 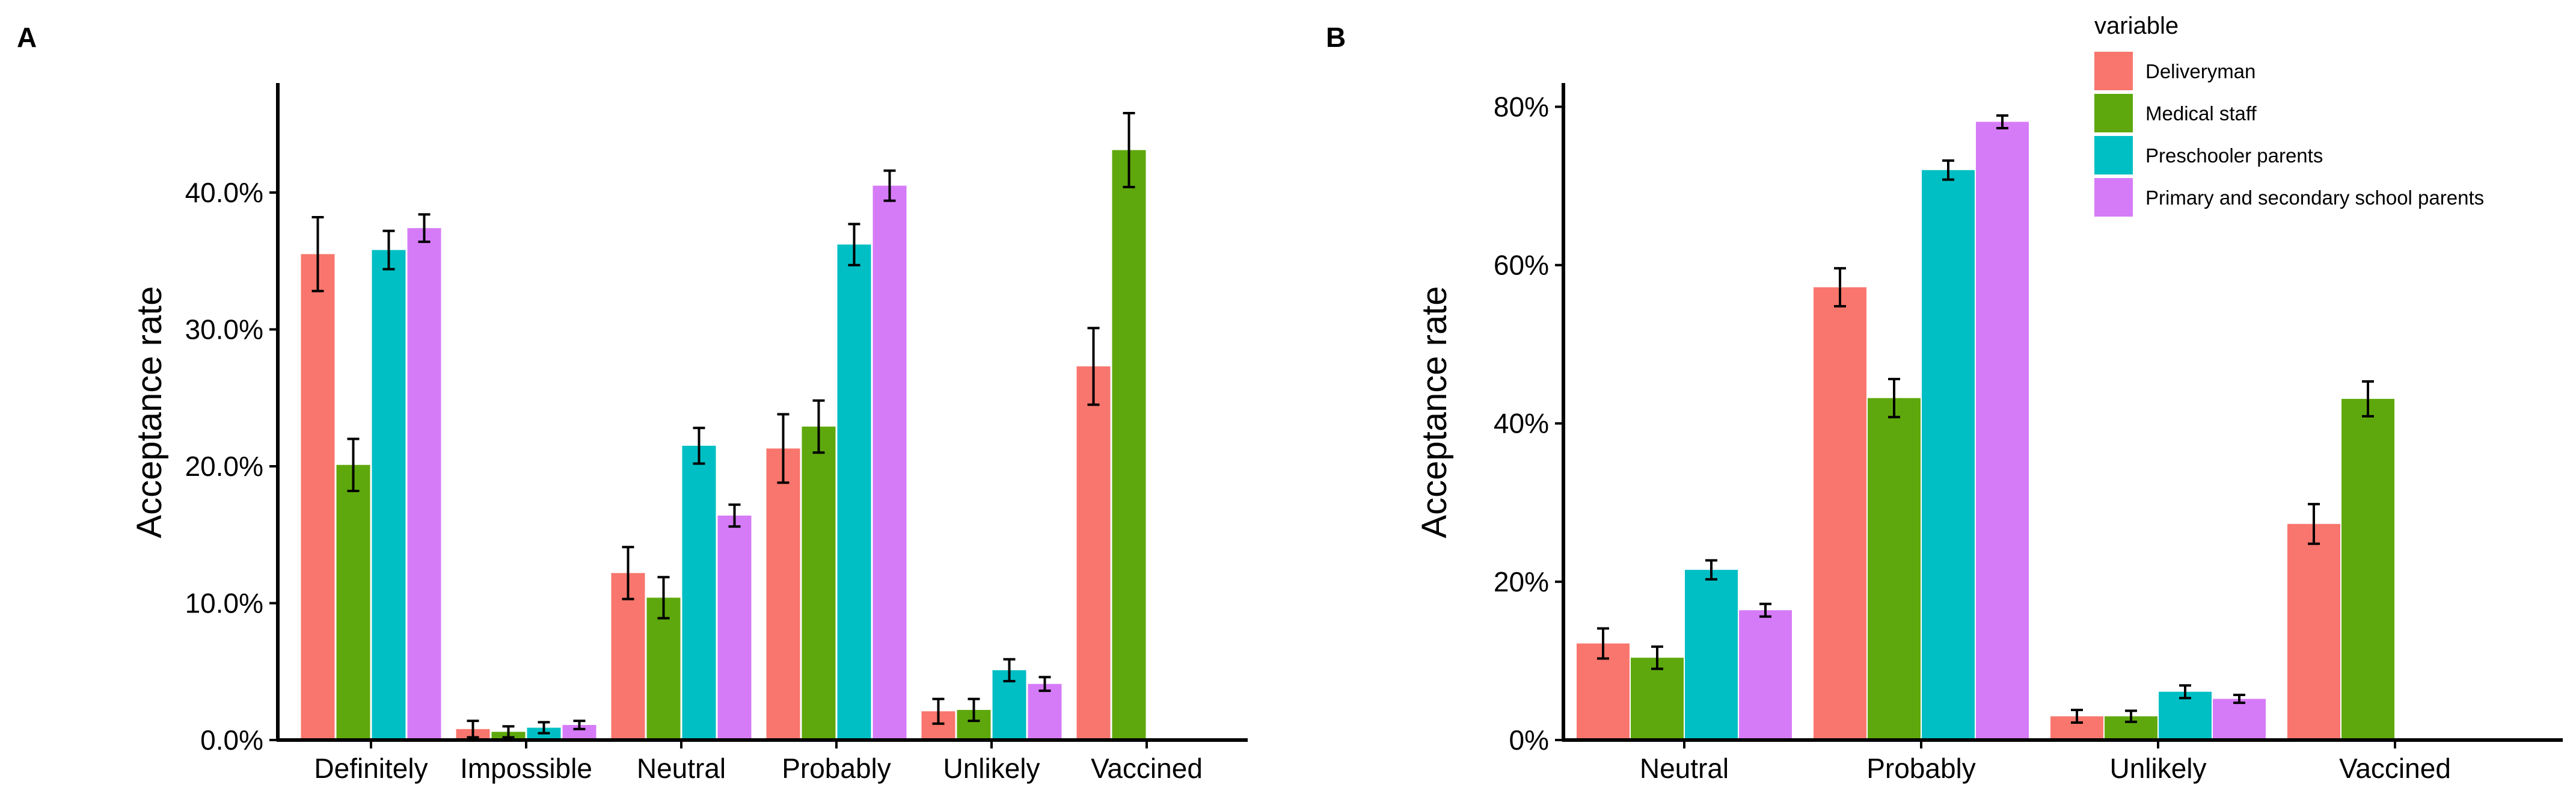 I want to click on panel-b-preschooler-parents-neutral-bar, so click(x=1711, y=655).